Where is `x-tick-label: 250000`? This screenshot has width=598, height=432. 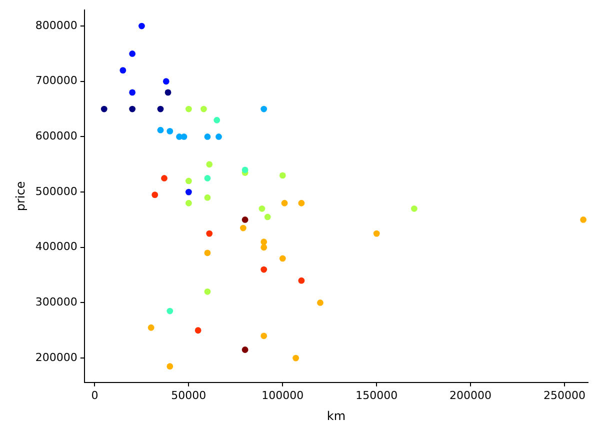
x-tick-label: 250000 is located at coordinates (565, 395).